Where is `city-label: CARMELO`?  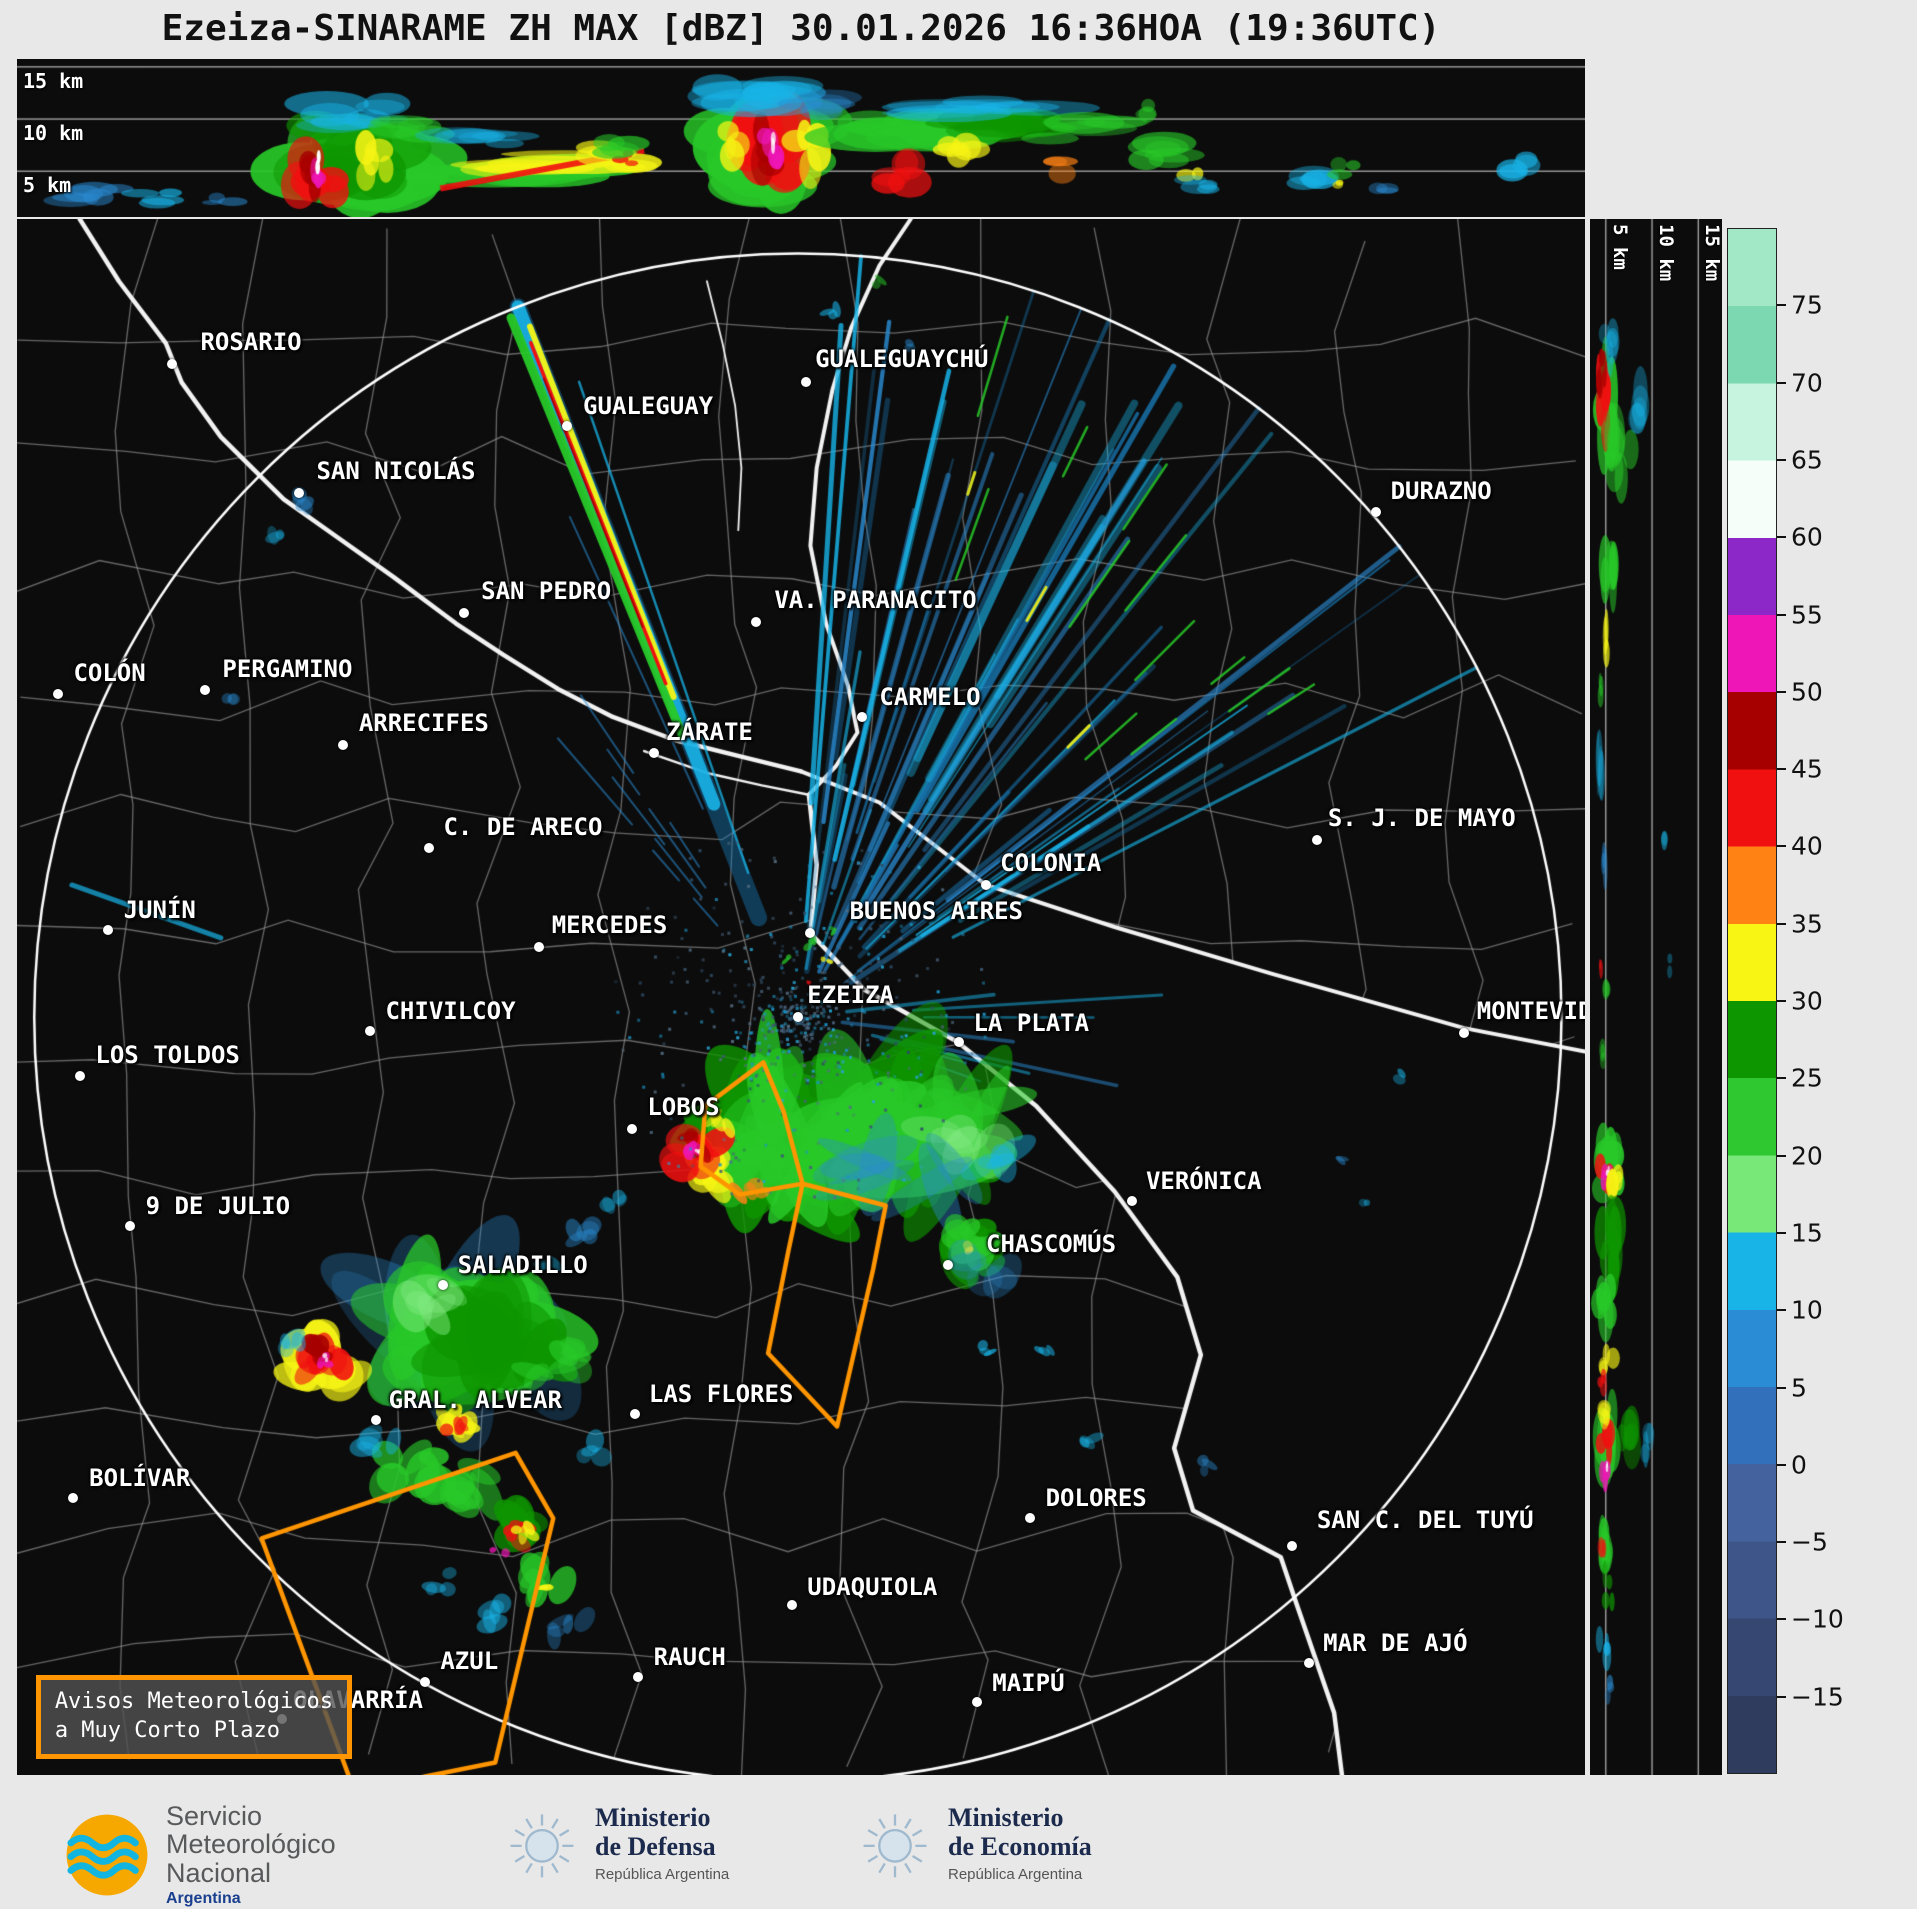 city-label: CARMELO is located at coordinates (930, 696).